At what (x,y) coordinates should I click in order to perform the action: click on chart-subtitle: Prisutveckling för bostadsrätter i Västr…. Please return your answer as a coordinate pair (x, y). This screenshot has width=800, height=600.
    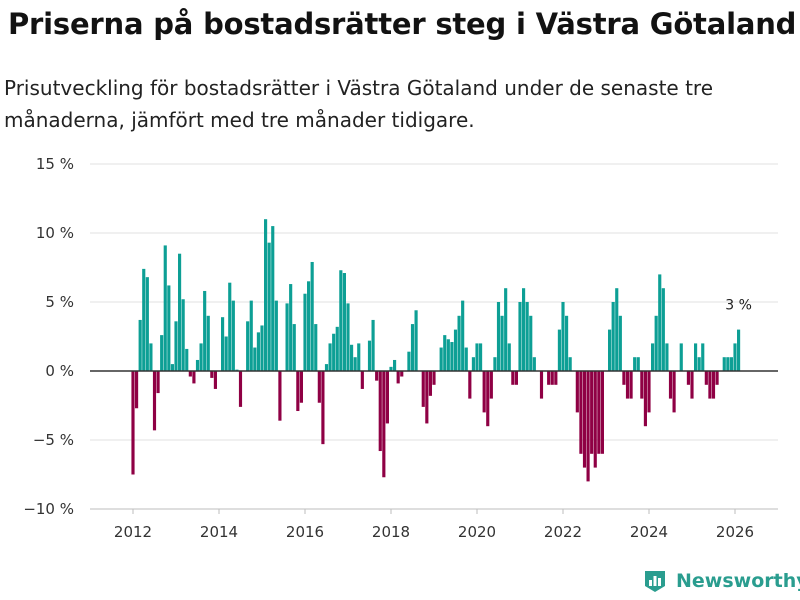
    Looking at the image, I should click on (359, 104).